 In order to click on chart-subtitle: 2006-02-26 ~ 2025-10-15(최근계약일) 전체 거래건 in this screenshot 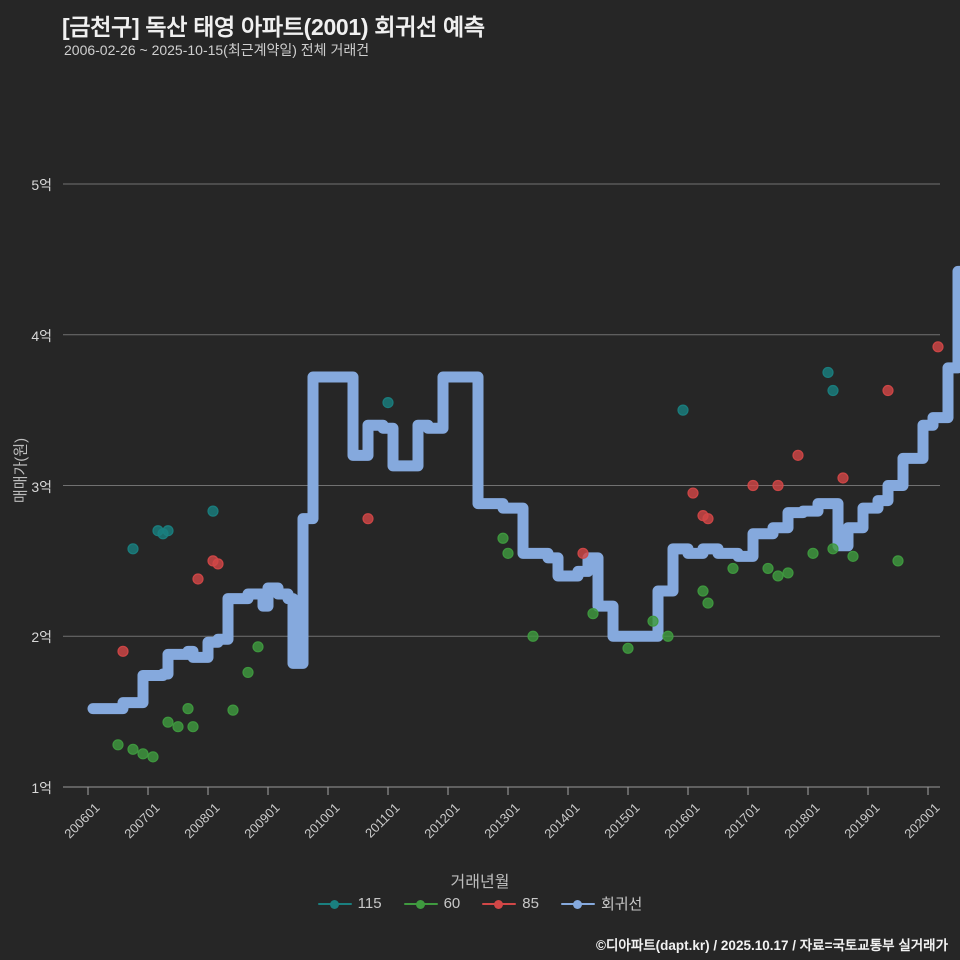, I will do `click(217, 50)`.